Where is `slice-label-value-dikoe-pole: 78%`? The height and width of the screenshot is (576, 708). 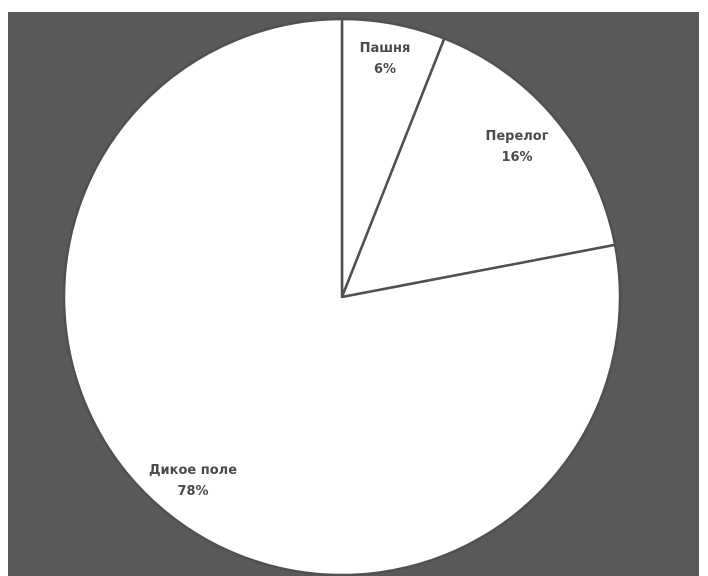 slice-label-value-dikoe-pole: 78% is located at coordinates (192, 491).